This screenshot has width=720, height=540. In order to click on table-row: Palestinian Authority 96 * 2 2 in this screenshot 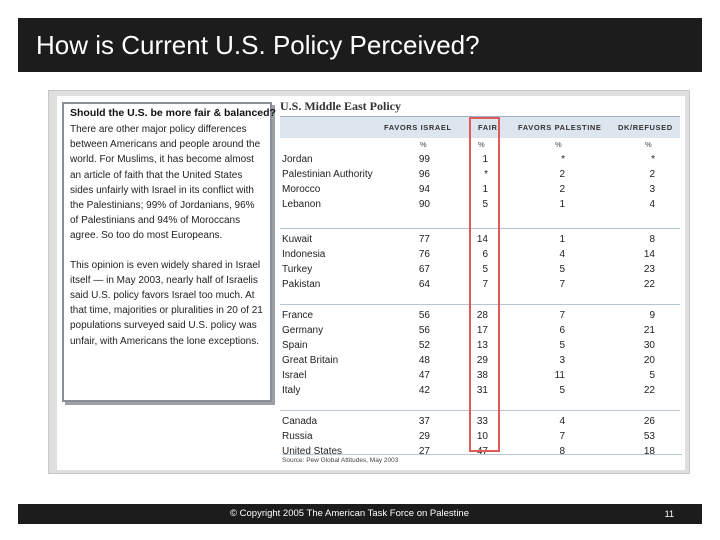, I will do `click(480, 174)`.